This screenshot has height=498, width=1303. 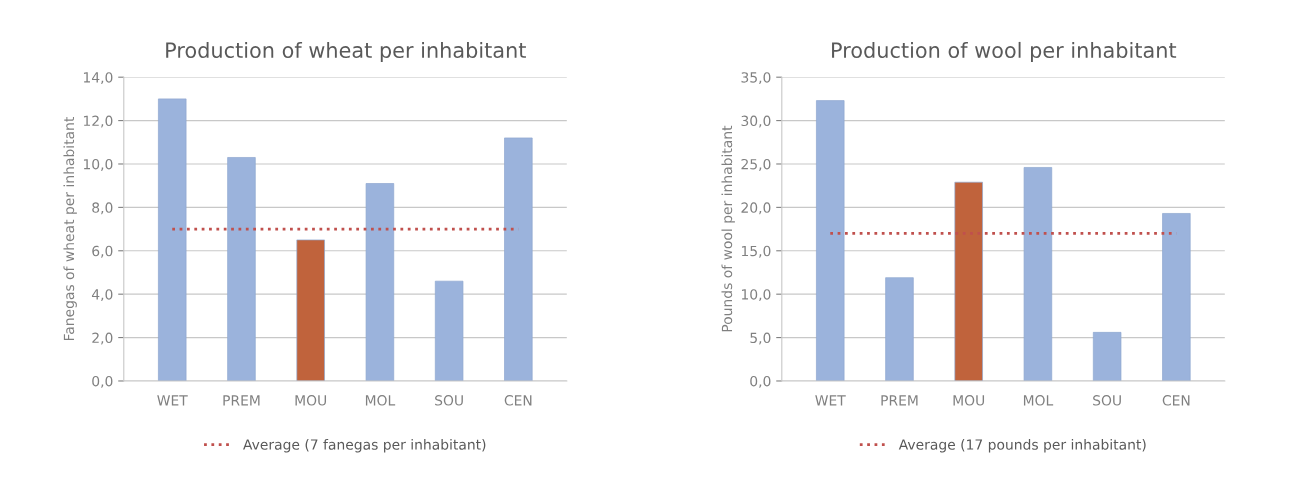 I want to click on chart-title: Production of wheat per inhabitant, so click(x=346, y=52).